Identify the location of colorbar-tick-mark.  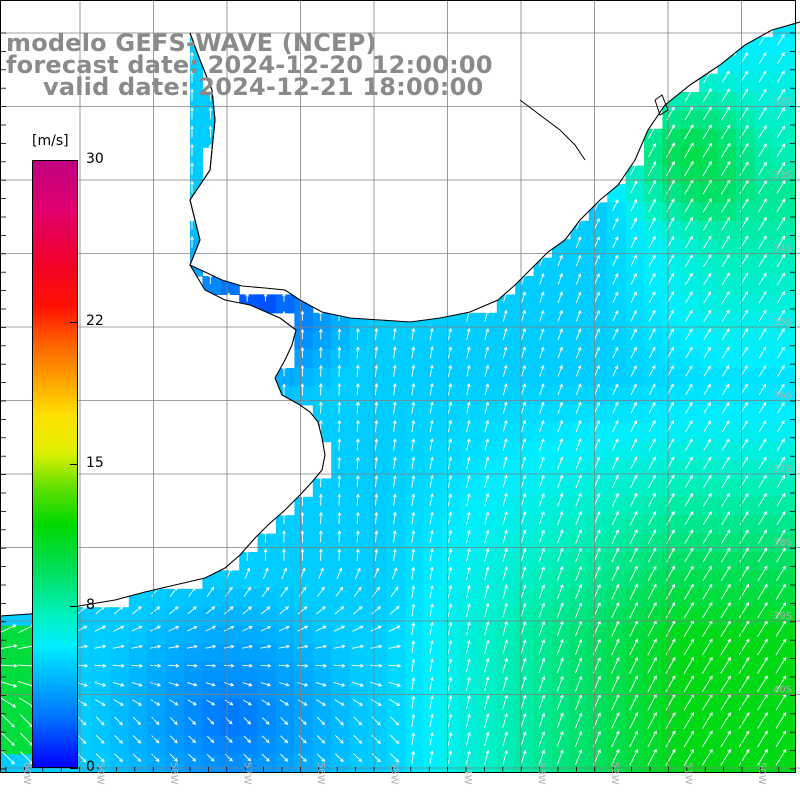
(74, 606).